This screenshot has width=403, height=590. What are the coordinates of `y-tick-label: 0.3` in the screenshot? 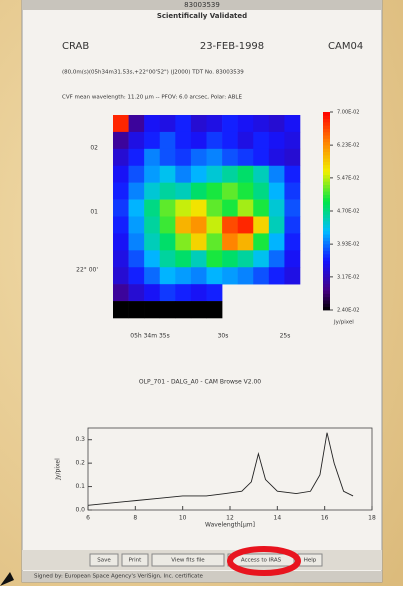 It's located at (80, 439).